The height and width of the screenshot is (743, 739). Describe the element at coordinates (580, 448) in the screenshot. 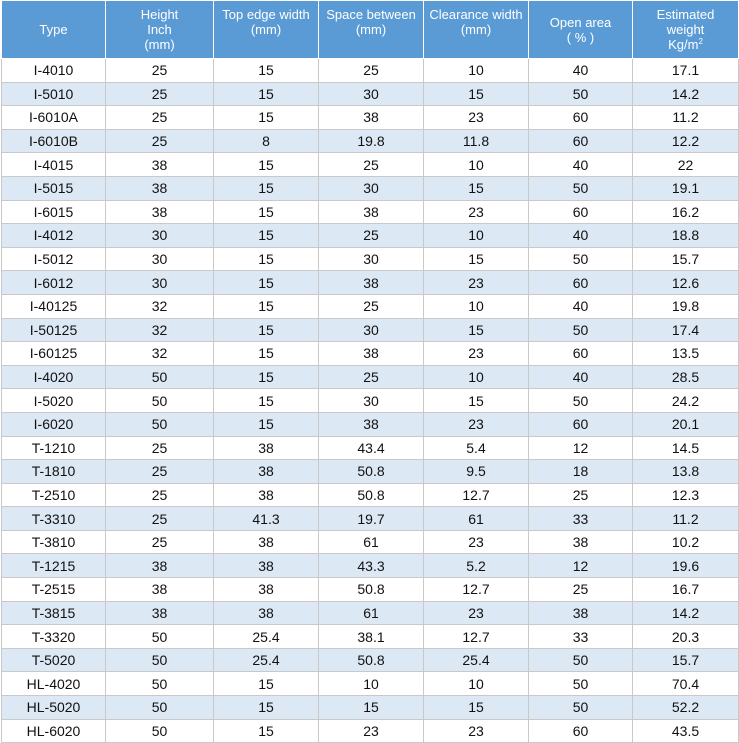

I see `cell-open-area: 12` at that location.